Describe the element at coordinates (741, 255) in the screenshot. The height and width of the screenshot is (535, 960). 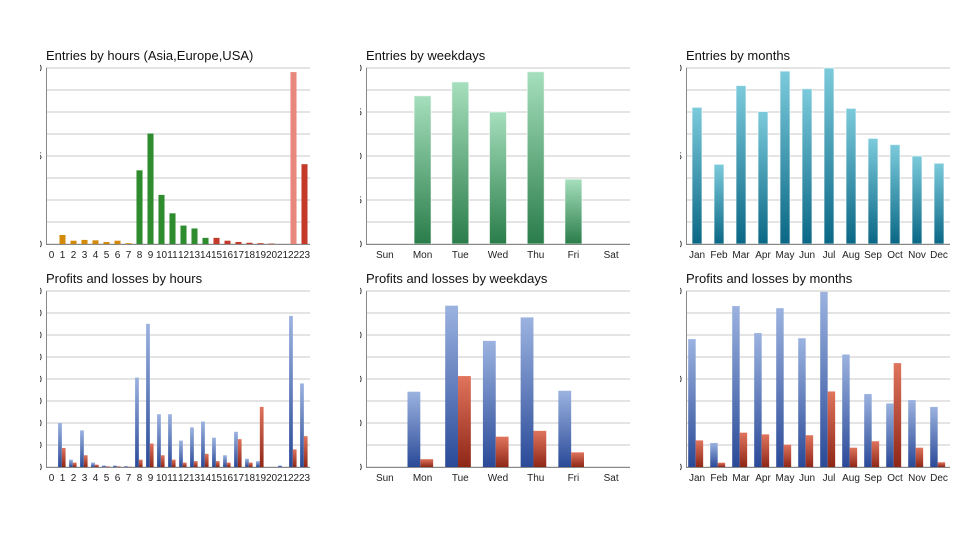
I see `x-tick-label: Mar` at that location.